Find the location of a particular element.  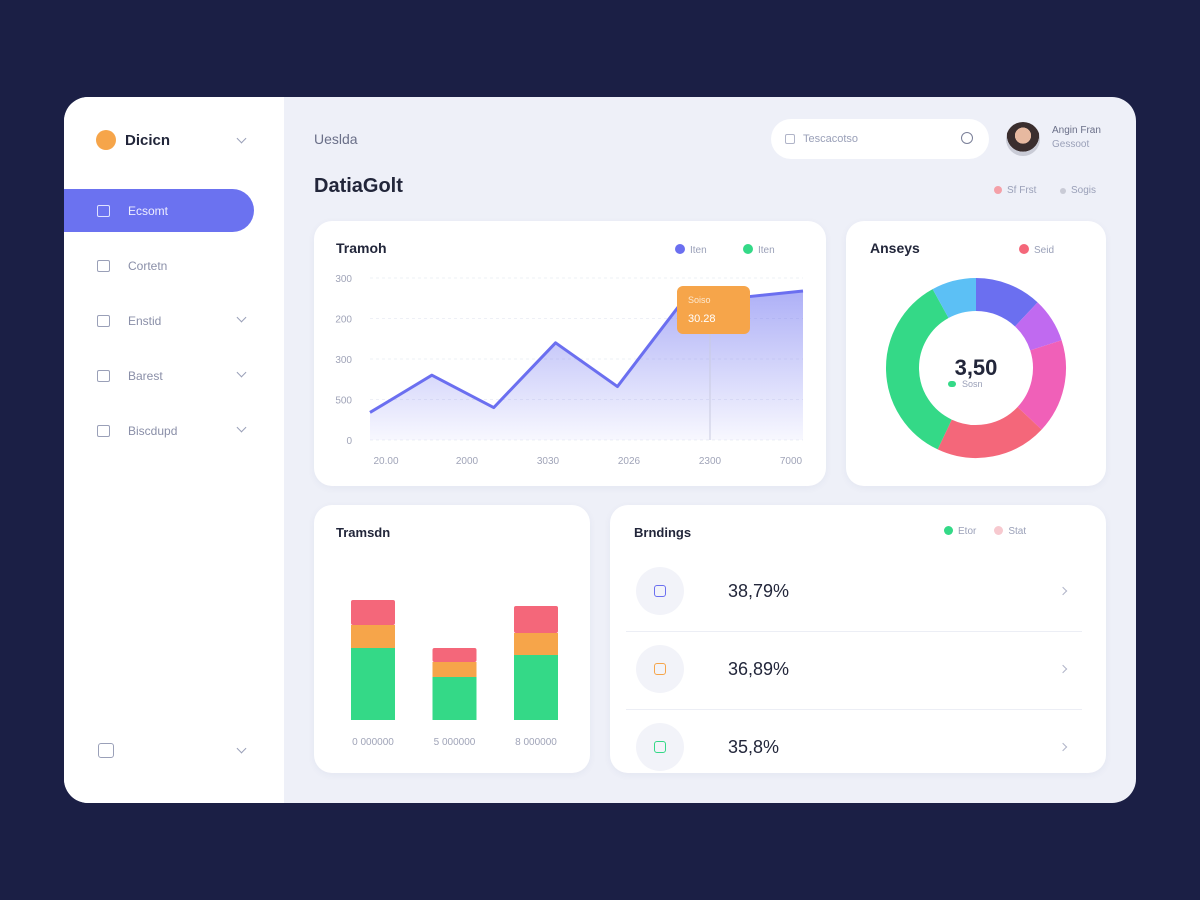

list-row: 38,79% is located at coordinates (858, 592).